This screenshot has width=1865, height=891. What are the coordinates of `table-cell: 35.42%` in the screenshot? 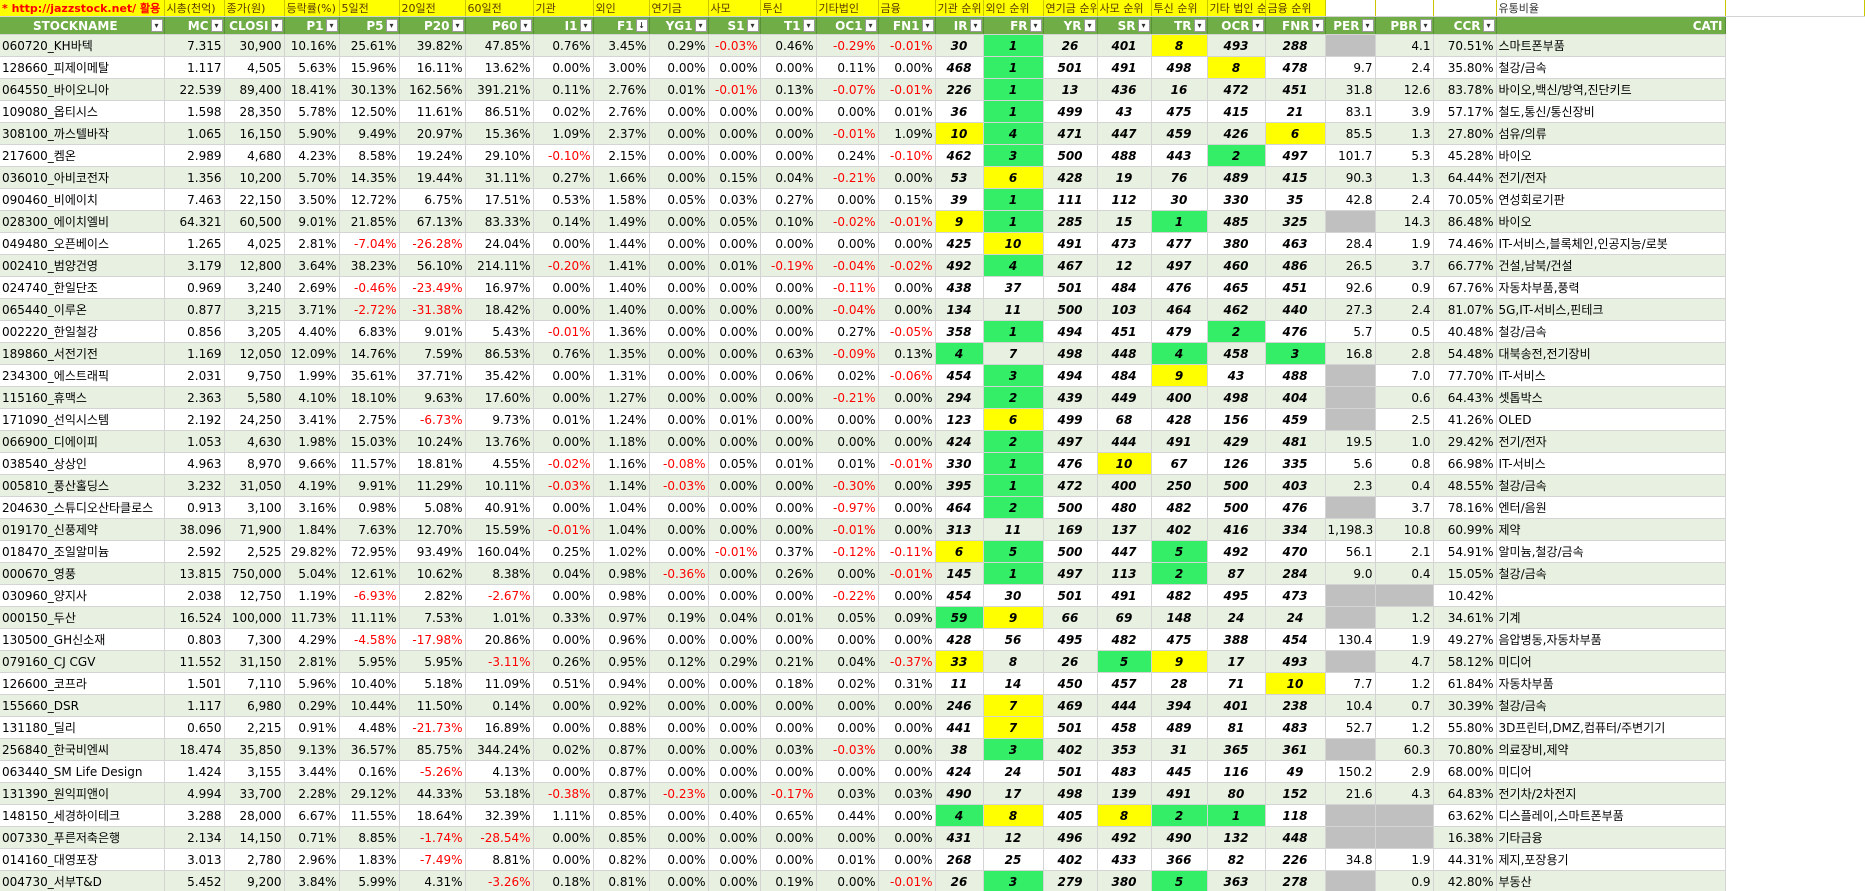 It's located at (499, 375).